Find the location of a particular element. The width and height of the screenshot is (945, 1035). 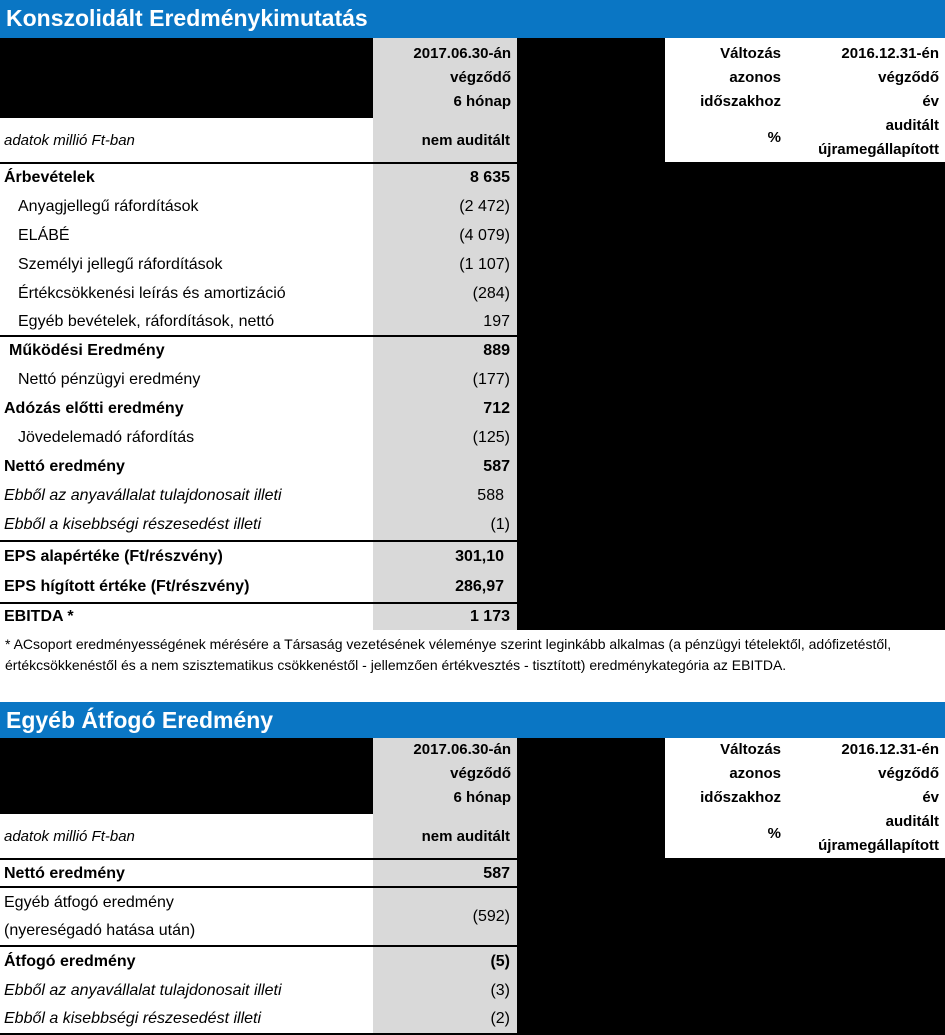

row-label: Nettó pénzügyi eredmény is located at coordinates (186, 379).